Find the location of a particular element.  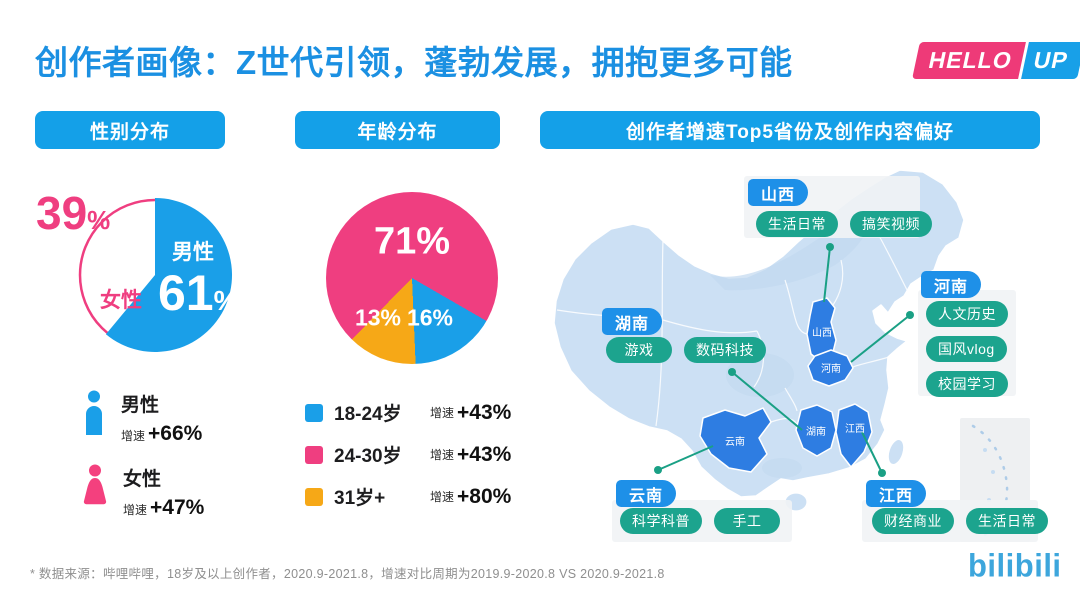

male-legend-label: 男性 is located at coordinates (140, 405).